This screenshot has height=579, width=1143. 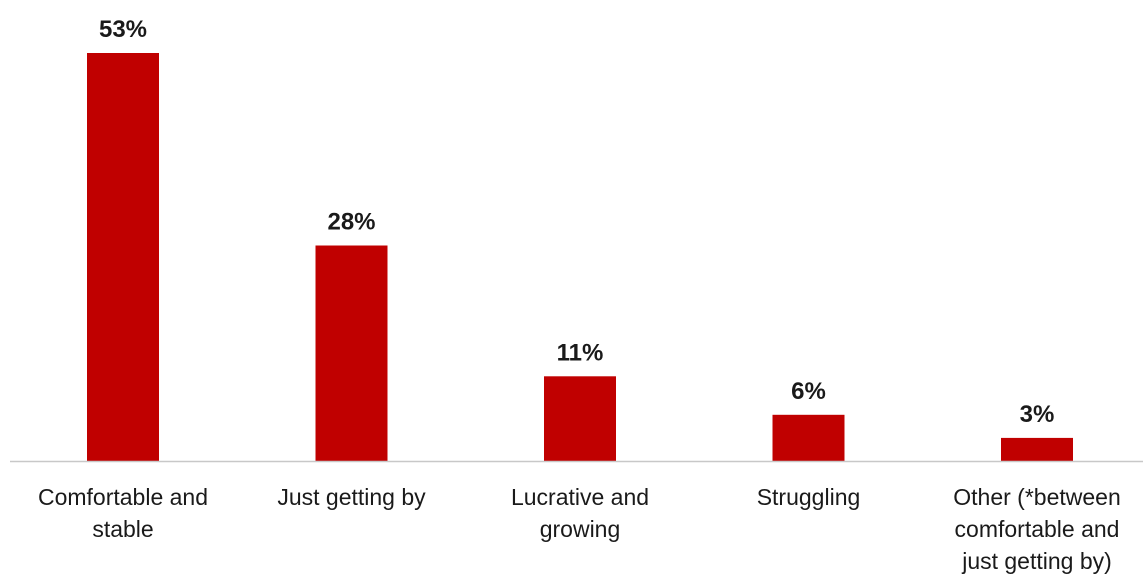 I want to click on category-label-4: Struggling, so click(x=809, y=497).